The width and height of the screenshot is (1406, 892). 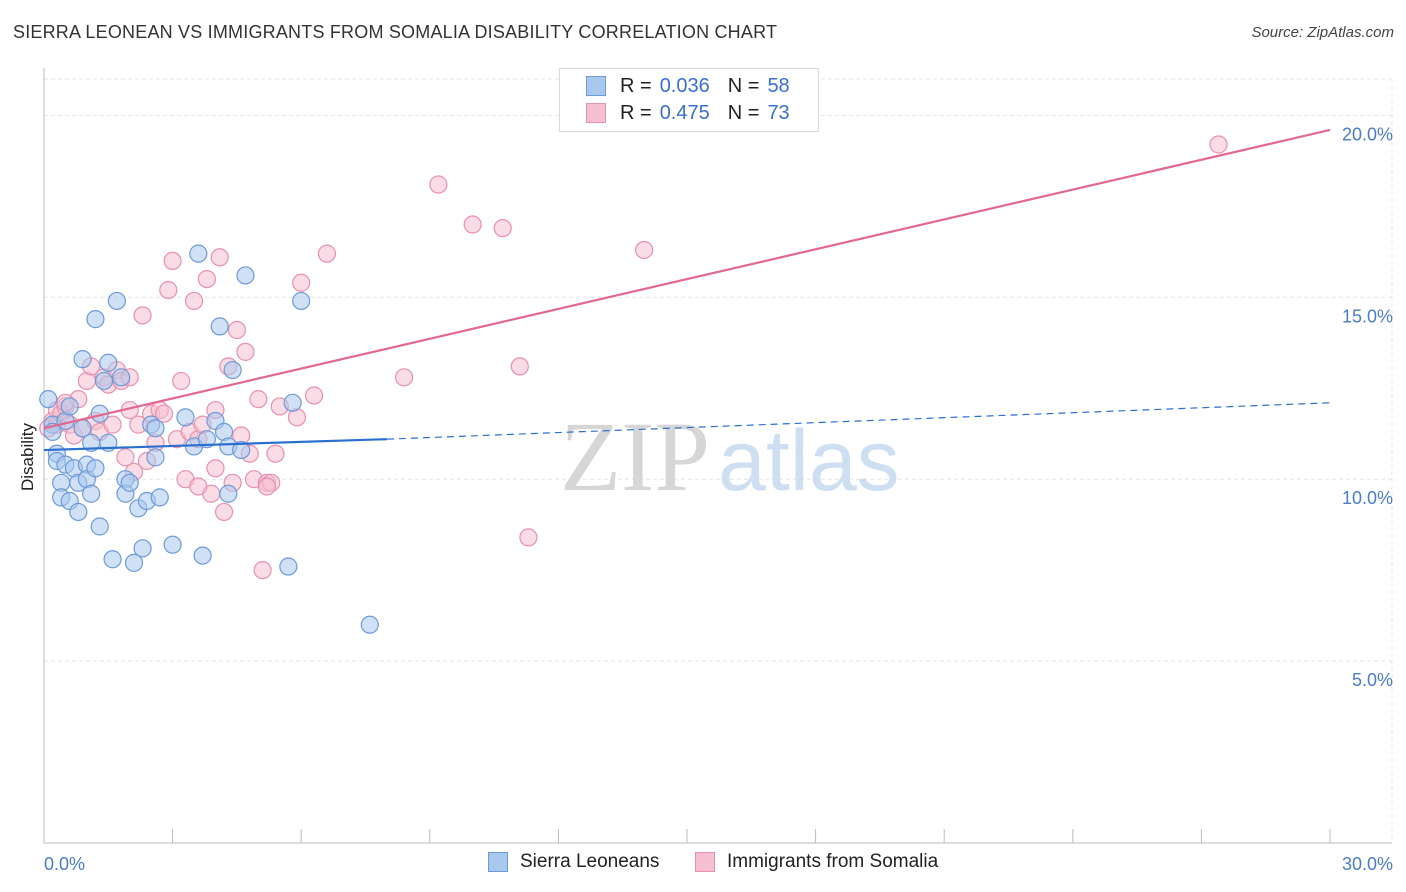 What do you see at coordinates (1367, 864) in the screenshot?
I see `x-tick-label: 30.0%` at bounding box center [1367, 864].